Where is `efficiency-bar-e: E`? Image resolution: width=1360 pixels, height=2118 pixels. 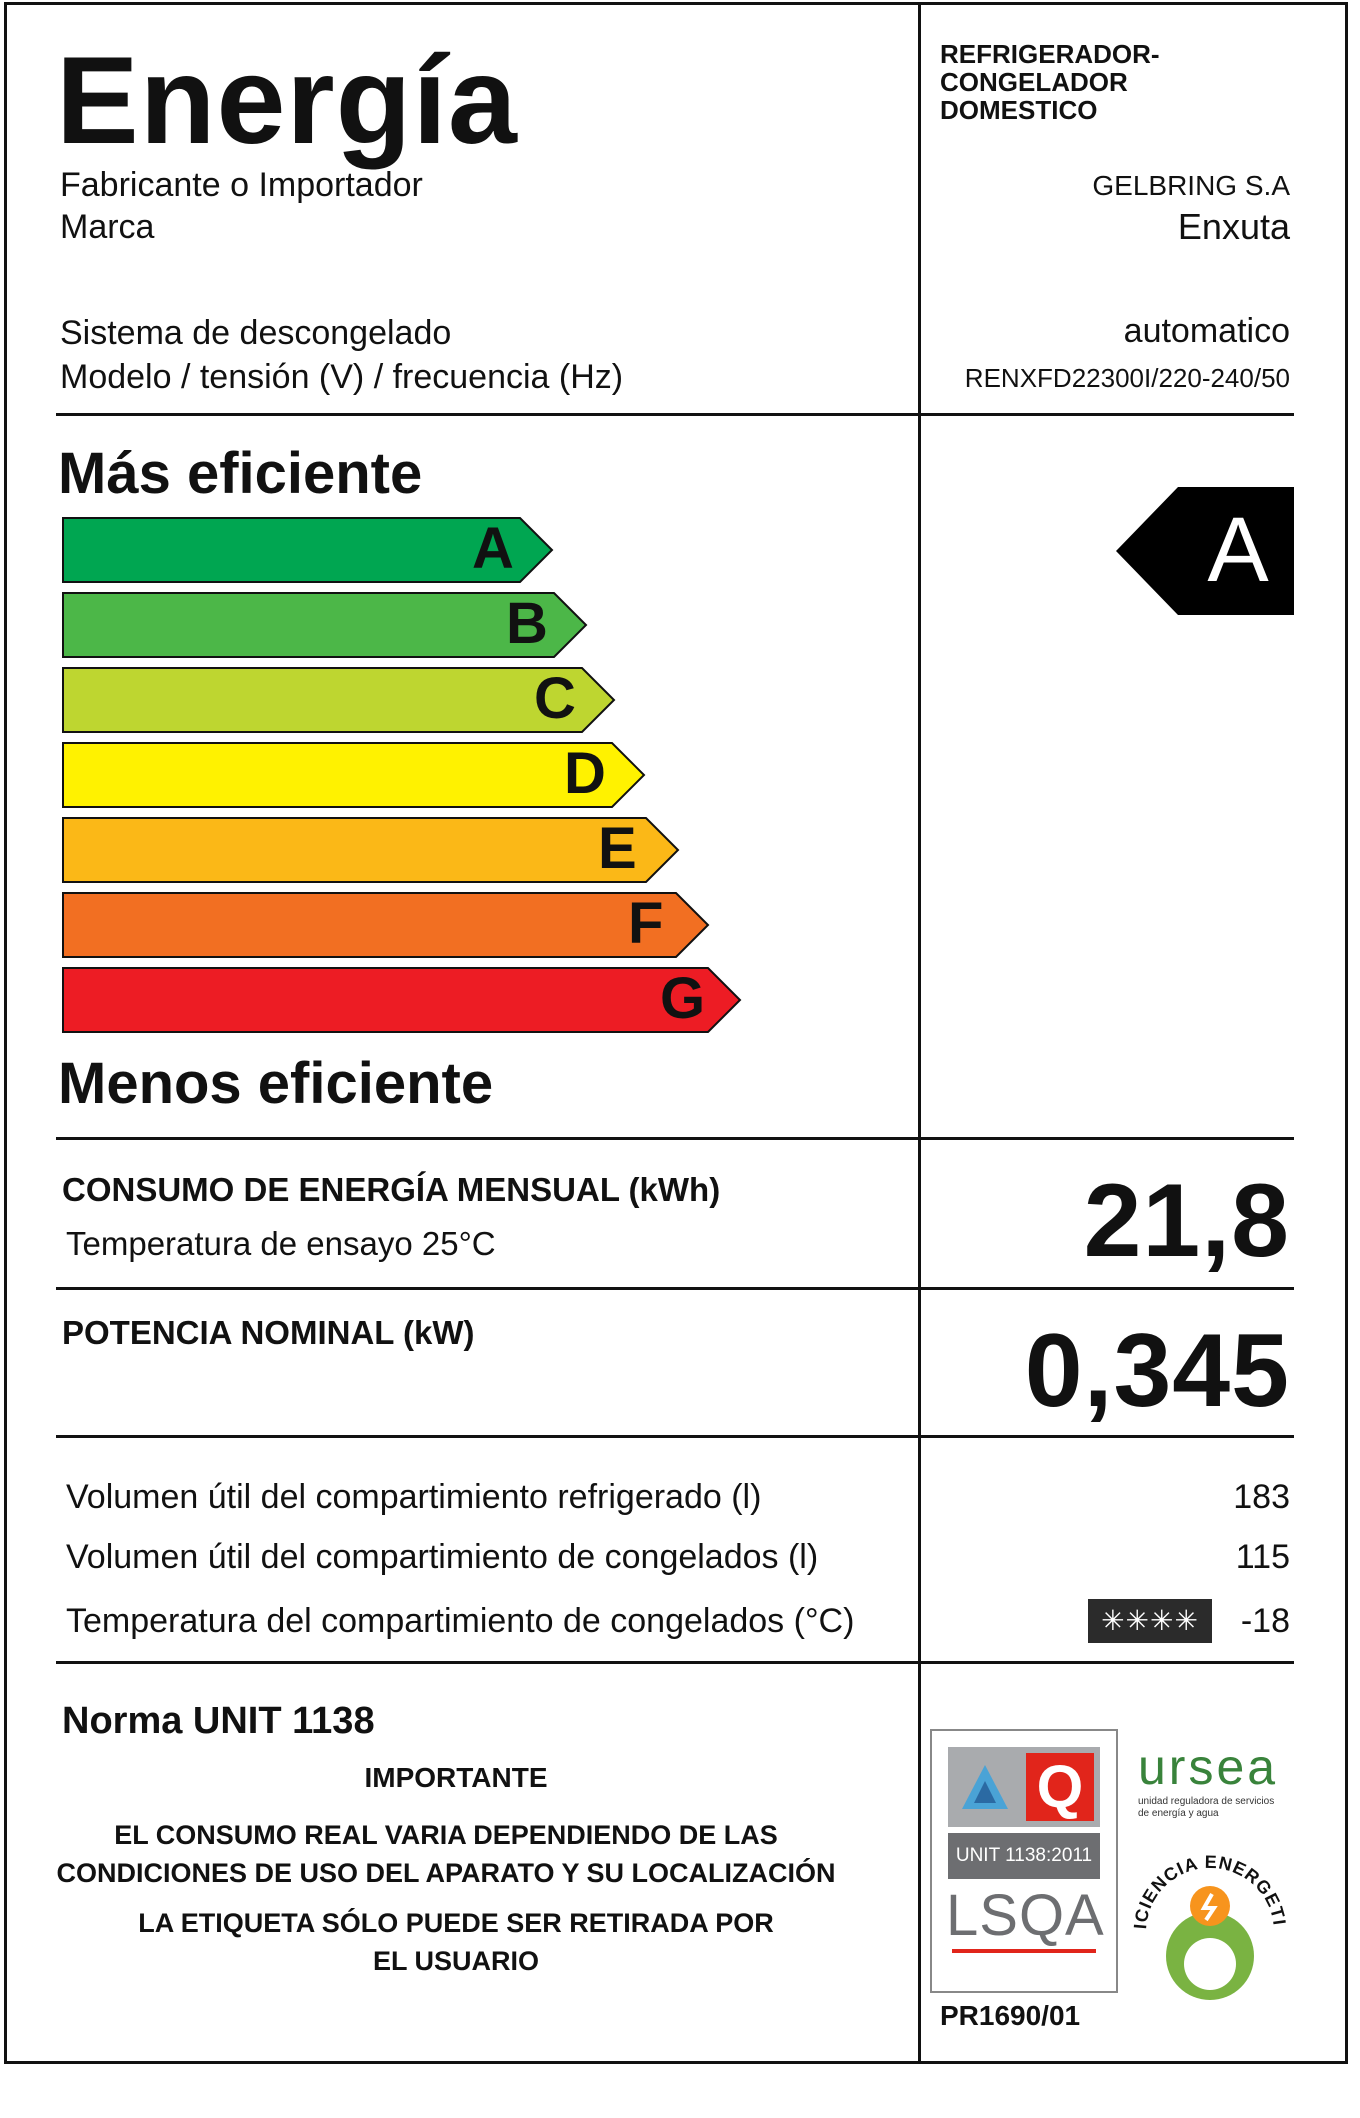
efficiency-bar-e: E is located at coordinates (371, 849).